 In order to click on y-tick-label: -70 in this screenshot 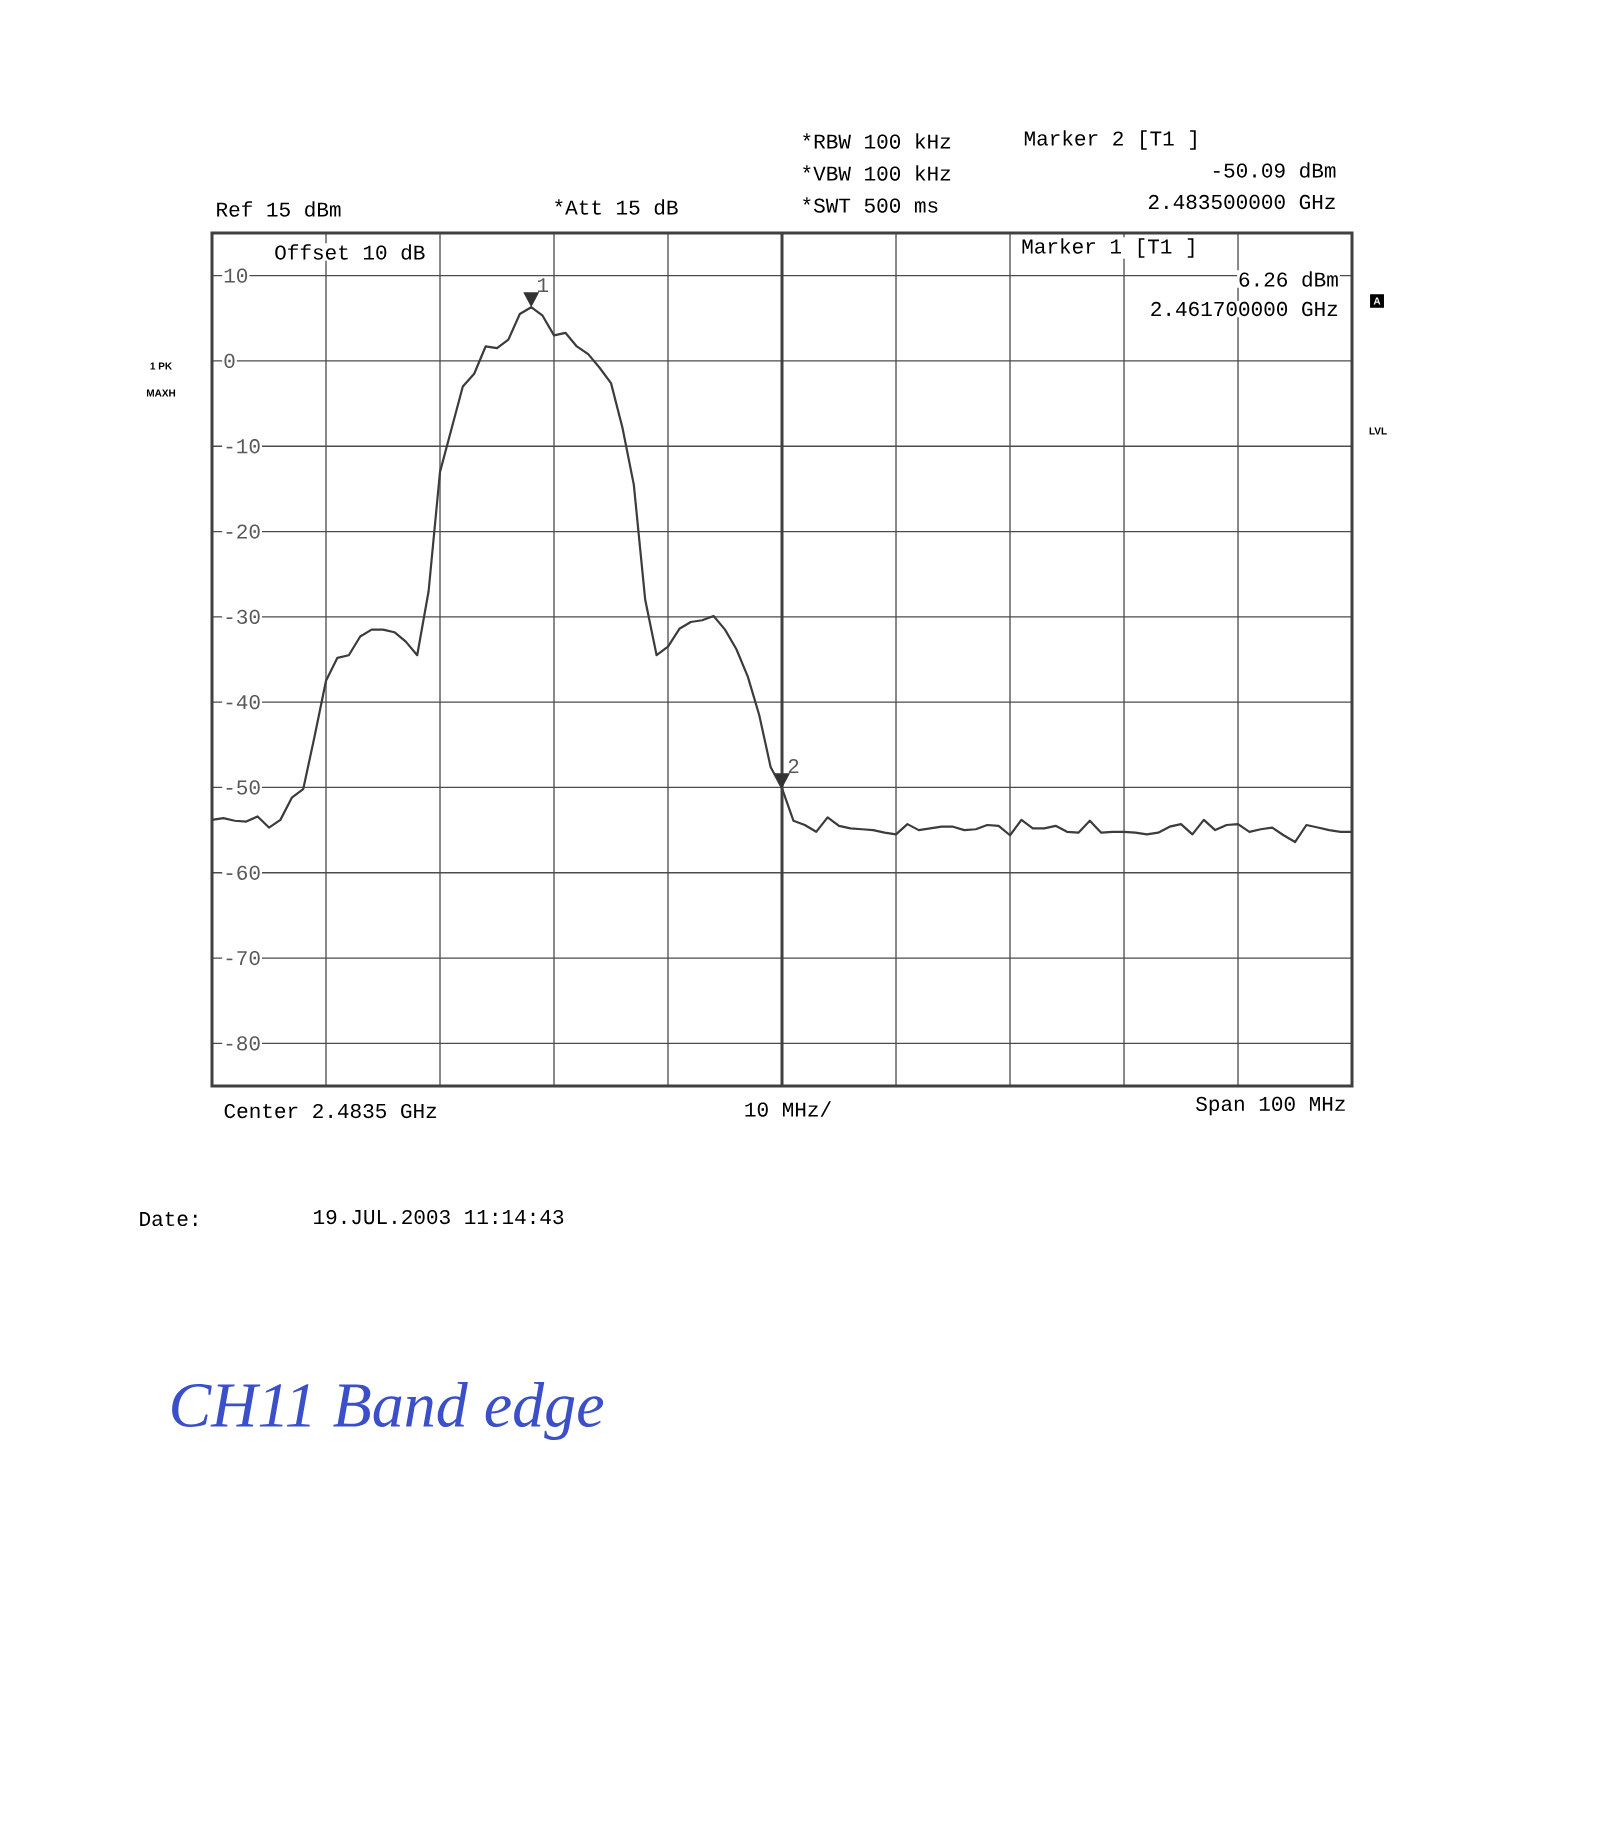, I will do `click(243, 958)`.